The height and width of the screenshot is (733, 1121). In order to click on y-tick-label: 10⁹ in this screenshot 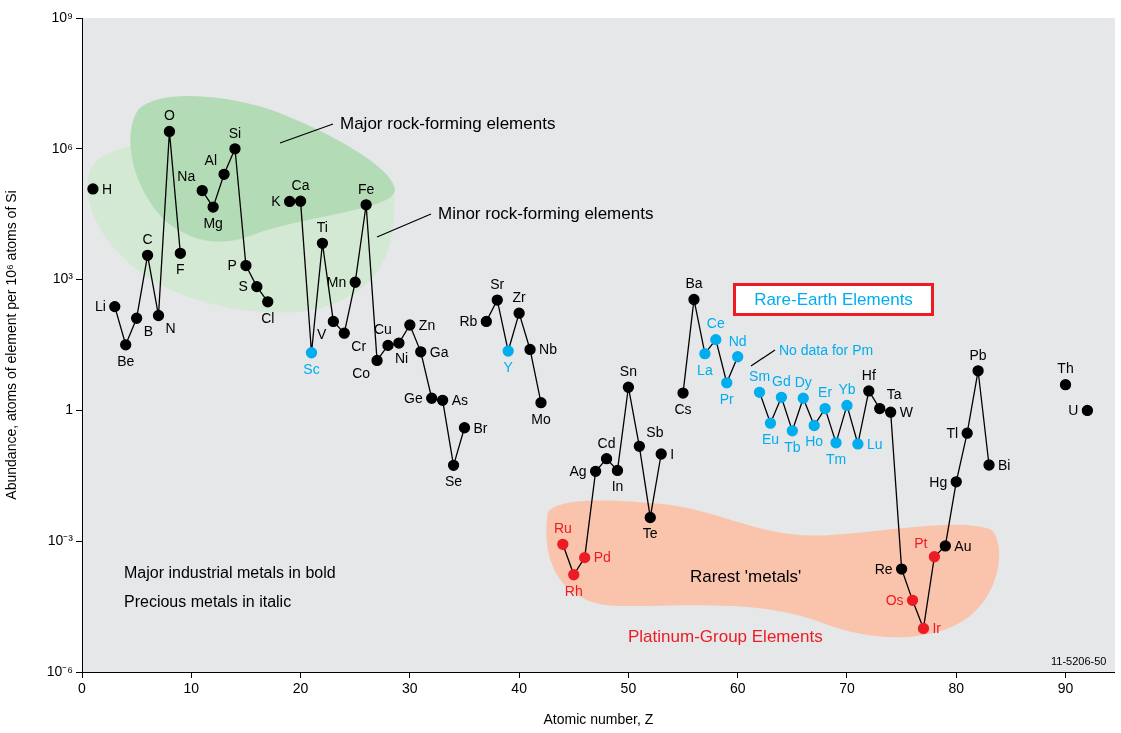, I will do `click(62, 16)`.